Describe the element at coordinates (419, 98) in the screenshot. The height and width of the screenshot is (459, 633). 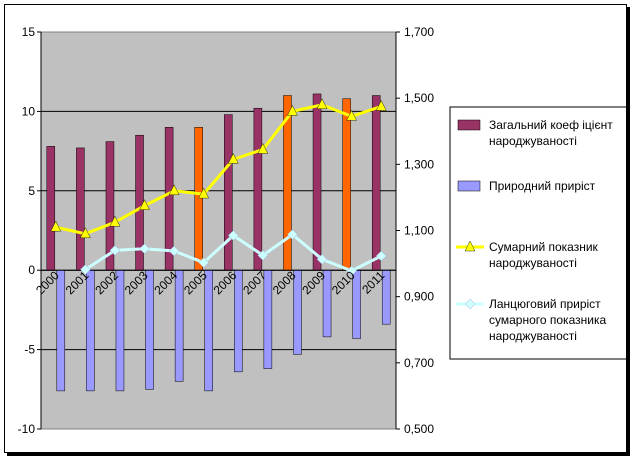
I see `right-tick-label: 1,500` at that location.